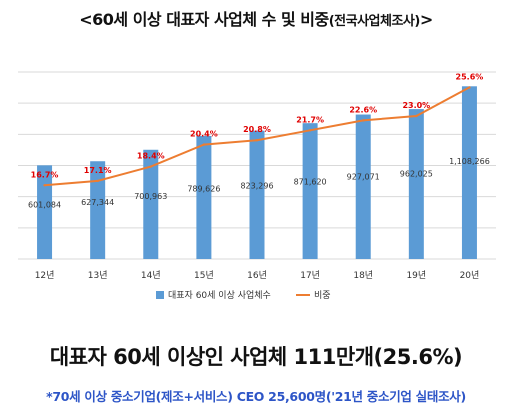 The height and width of the screenshot is (413, 512). I want to click on bar-value-label: 927,071, so click(363, 177).